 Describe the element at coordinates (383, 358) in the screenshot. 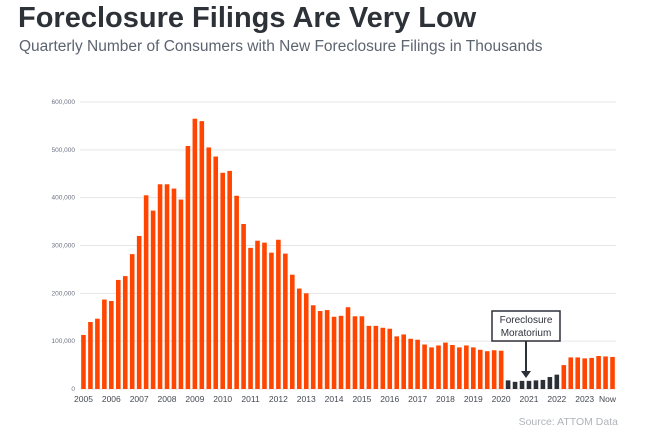

I see `bar-2015Q4` at that location.